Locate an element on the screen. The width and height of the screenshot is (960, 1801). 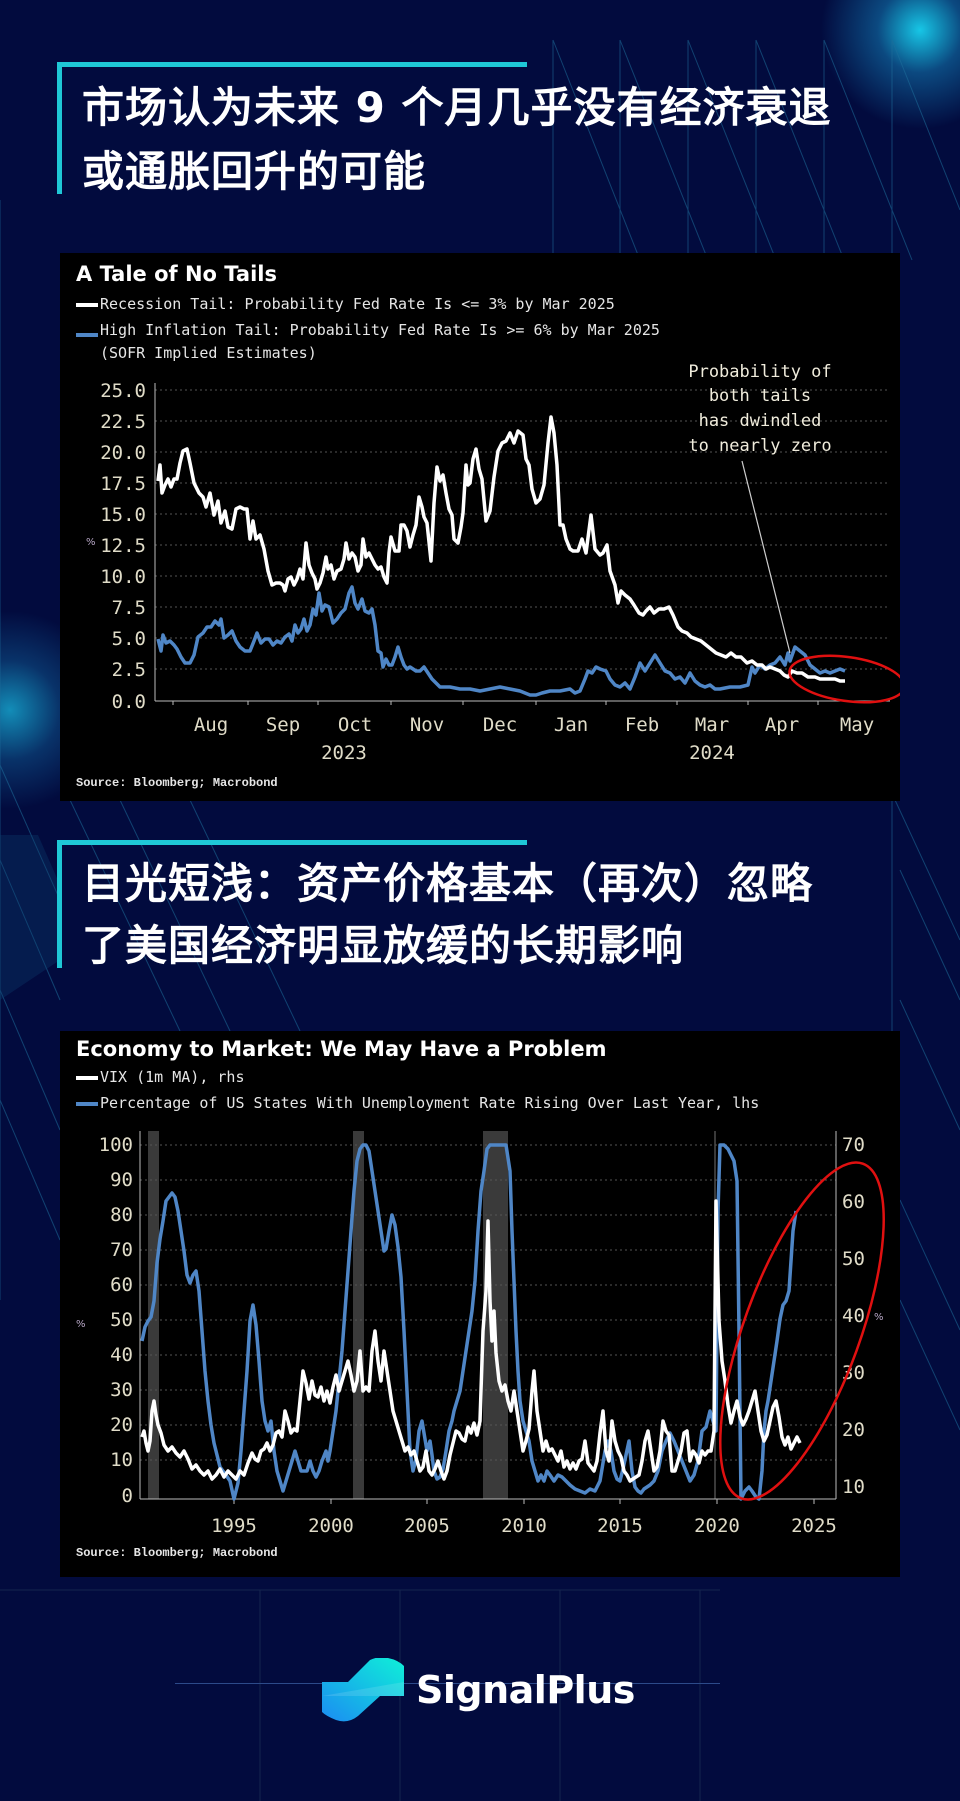
chart2-x-axis-labels: 1995 2000 2005 2010 2015 2020 2025 is located at coordinates (524, 1526).